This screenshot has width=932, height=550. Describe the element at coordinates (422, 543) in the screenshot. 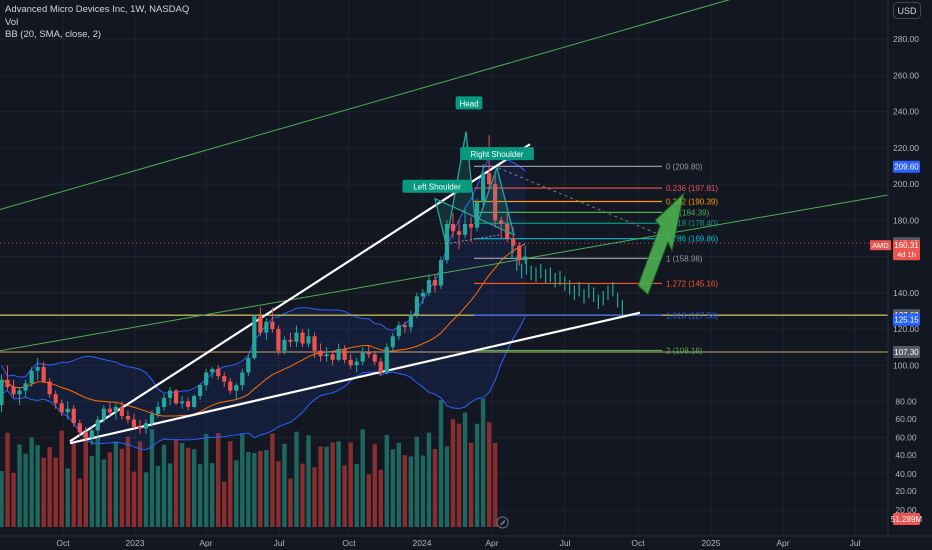

I see `x-tick-label: 2024` at that location.